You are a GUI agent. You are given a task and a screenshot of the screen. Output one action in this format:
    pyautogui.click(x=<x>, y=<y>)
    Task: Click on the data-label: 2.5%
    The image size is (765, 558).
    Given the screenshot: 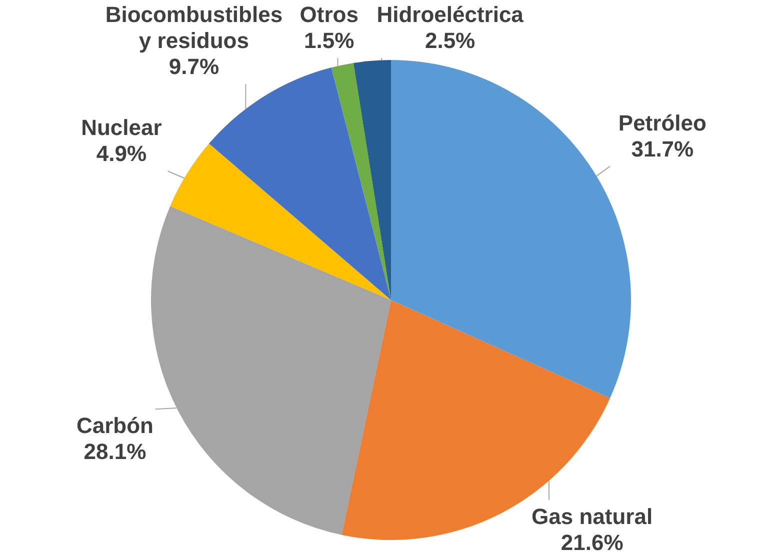 What is the action you would take?
    pyautogui.click(x=450, y=40)
    